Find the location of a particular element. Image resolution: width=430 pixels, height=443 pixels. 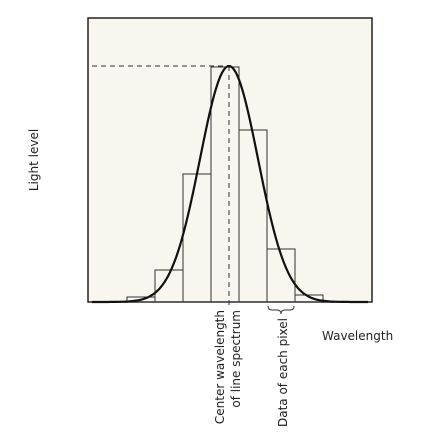

y-axis-label: Light level is located at coordinates (34, 160).